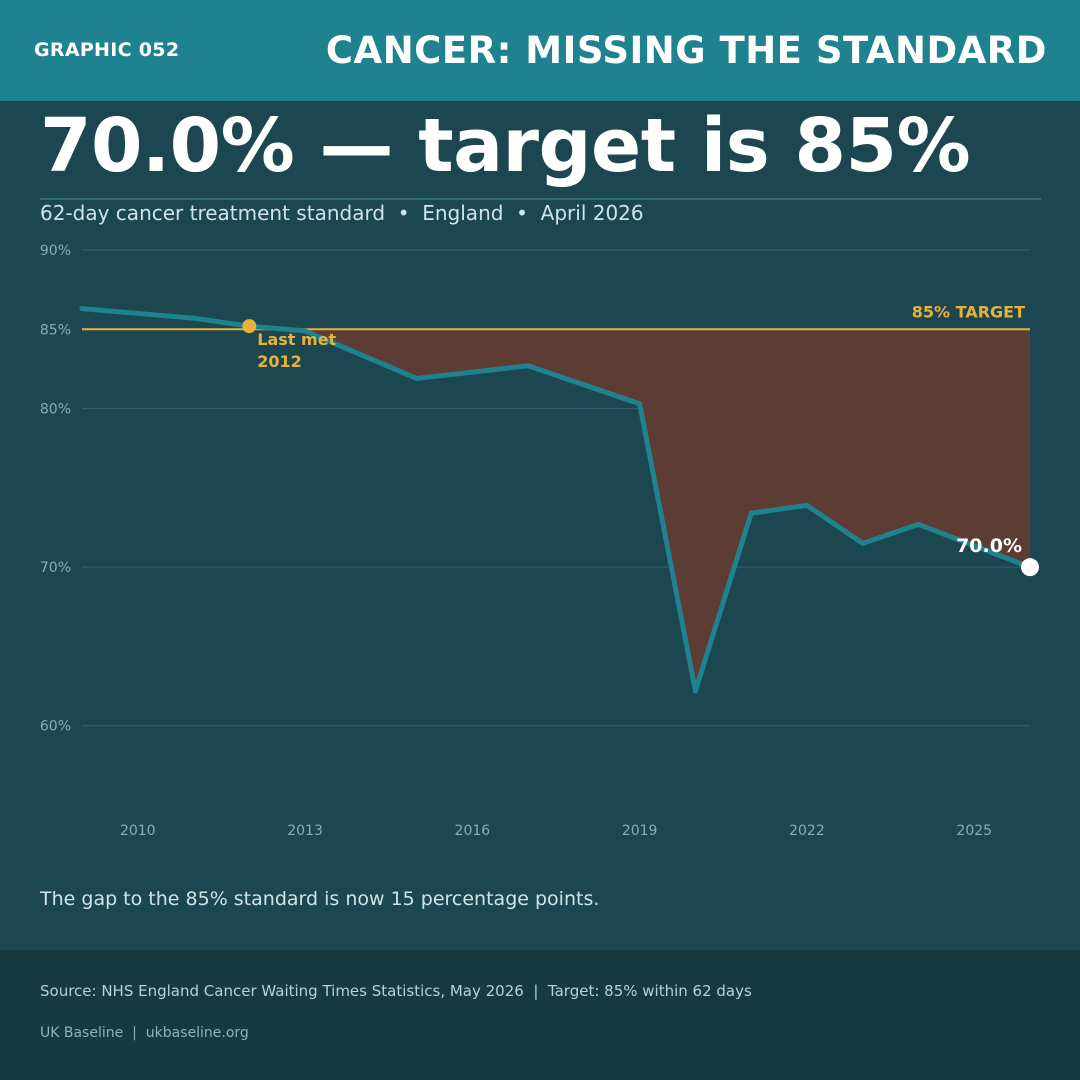  What do you see at coordinates (55, 251) in the screenshot?
I see `y-tick-label: 90%` at bounding box center [55, 251].